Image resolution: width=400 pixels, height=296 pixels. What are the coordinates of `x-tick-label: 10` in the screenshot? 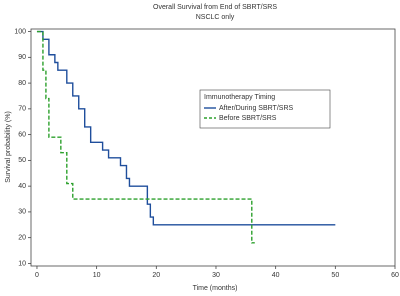 It's located at (97, 275).